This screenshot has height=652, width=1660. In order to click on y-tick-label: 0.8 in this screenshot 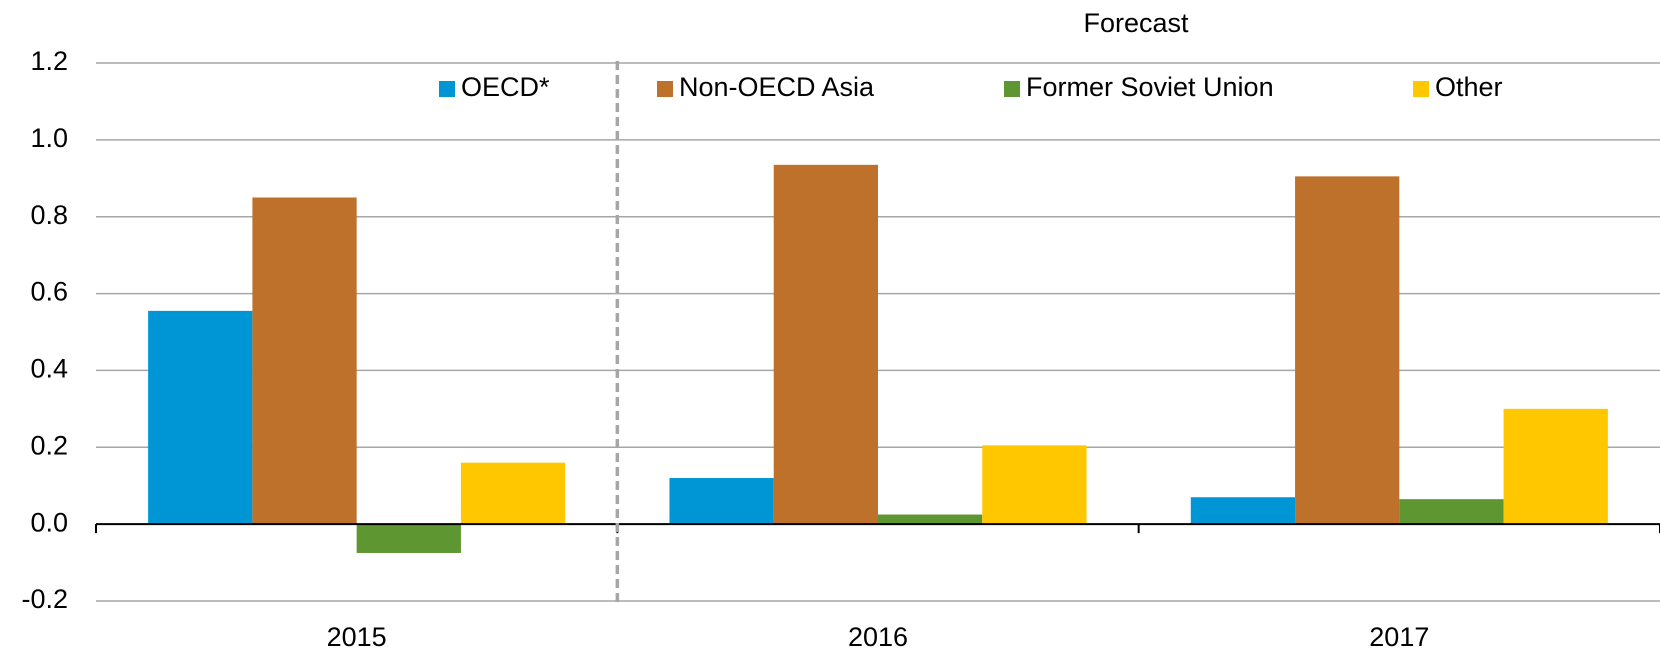, I will do `click(49, 215)`.